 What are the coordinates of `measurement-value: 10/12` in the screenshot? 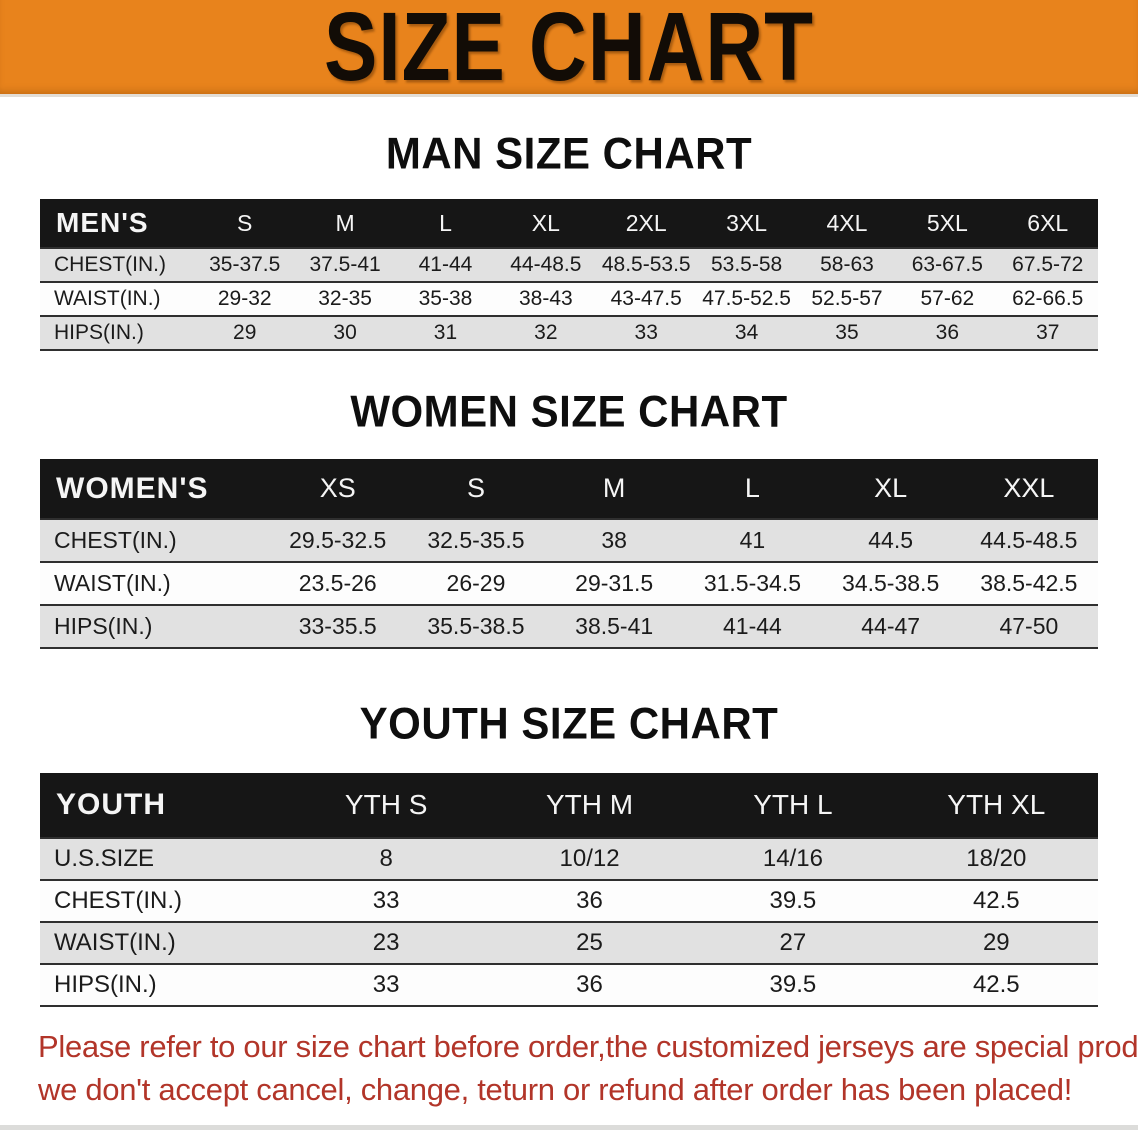 It's located at (589, 858).